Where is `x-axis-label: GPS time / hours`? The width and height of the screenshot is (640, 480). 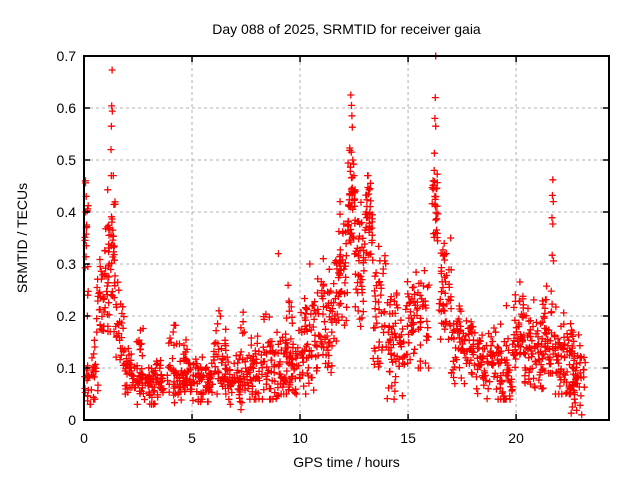 x-axis-label: GPS time / hours is located at coordinates (346, 462).